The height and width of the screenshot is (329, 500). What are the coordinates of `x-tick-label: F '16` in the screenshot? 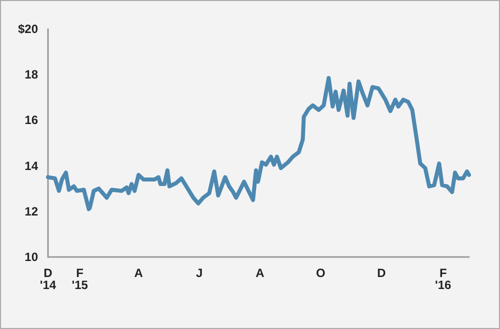 It's located at (443, 279).